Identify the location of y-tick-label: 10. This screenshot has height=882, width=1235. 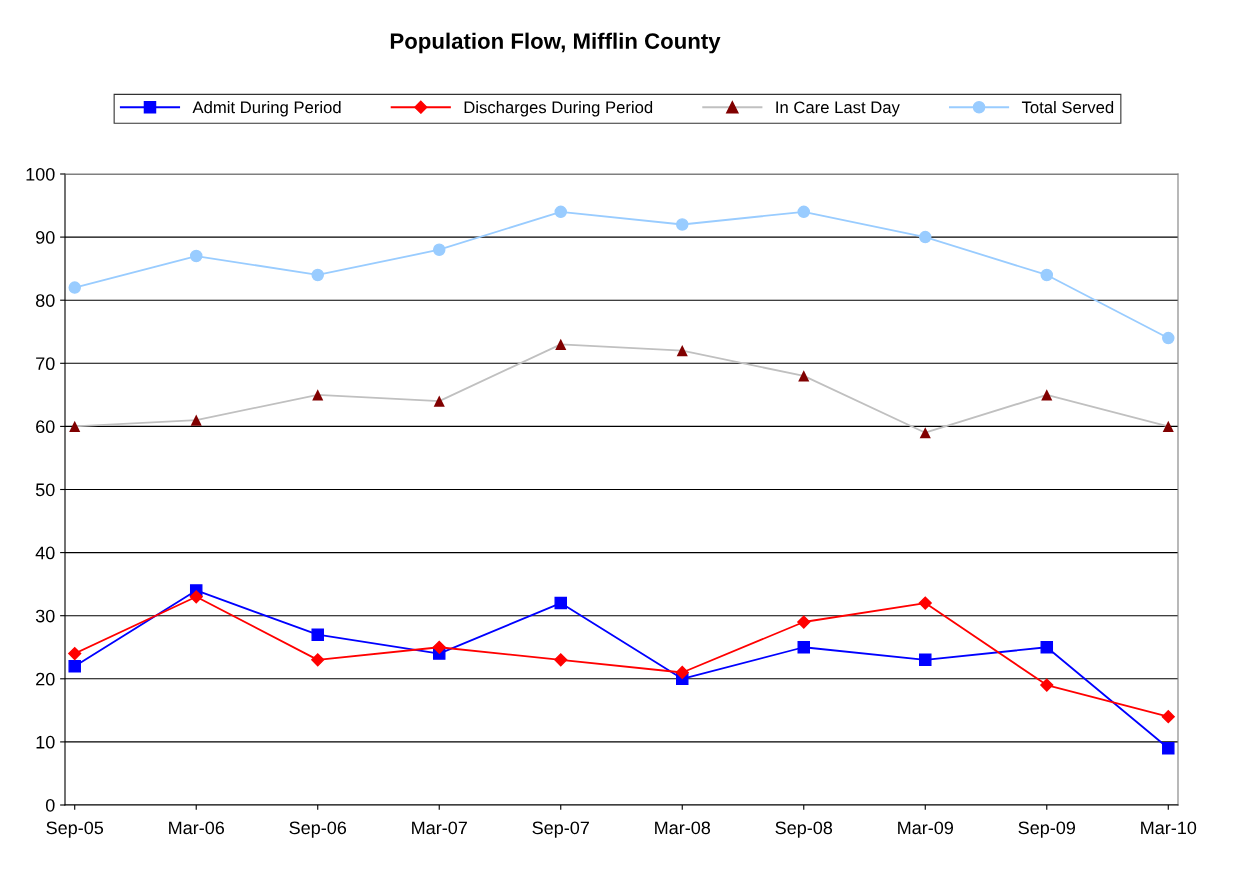
(45, 742).